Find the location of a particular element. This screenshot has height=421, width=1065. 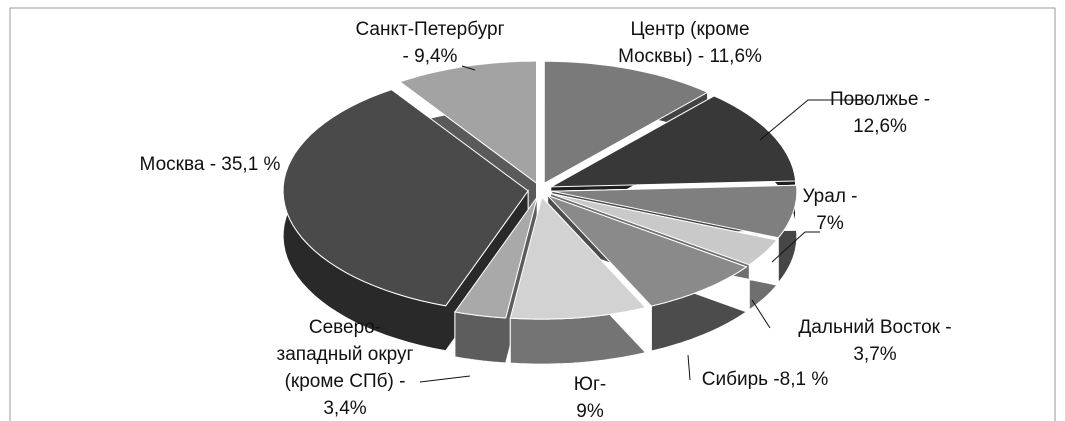

slice-label: 9% is located at coordinates (590, 411).